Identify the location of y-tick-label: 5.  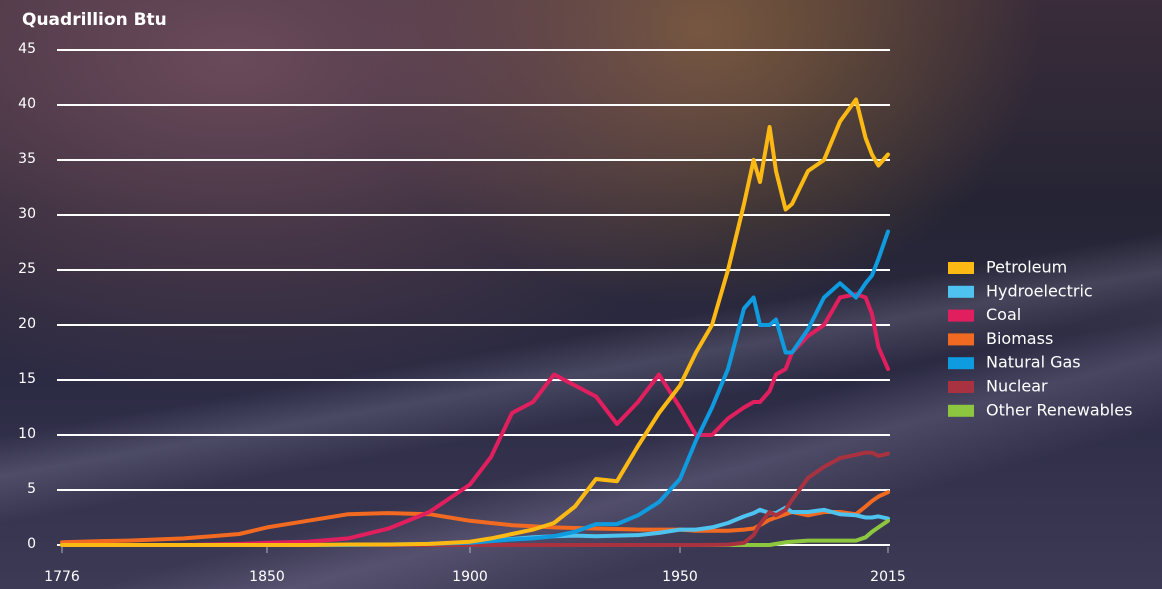
(31, 489).